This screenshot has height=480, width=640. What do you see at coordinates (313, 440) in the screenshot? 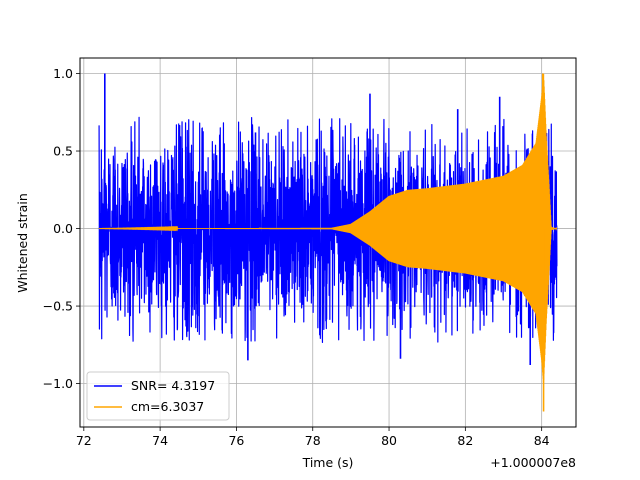
I see `x-tick-label: 78` at bounding box center [313, 440].